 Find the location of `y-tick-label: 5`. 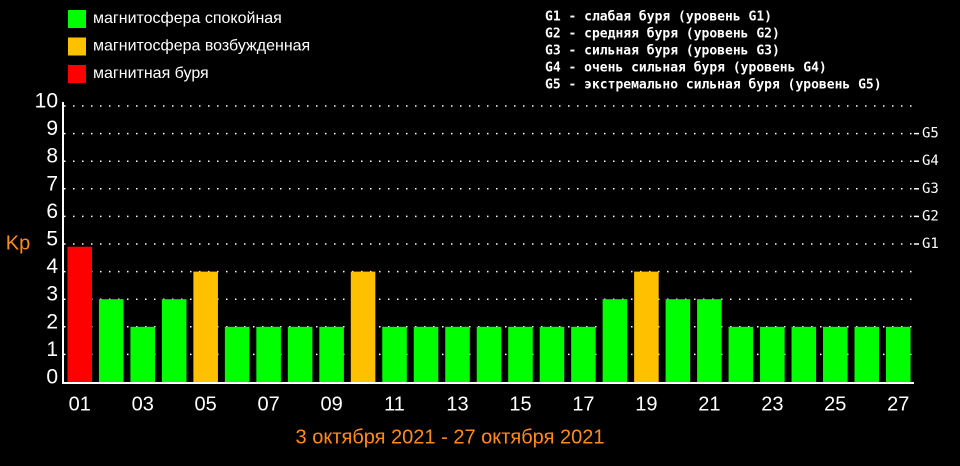

y-tick-label: 5 is located at coordinates (52, 239).